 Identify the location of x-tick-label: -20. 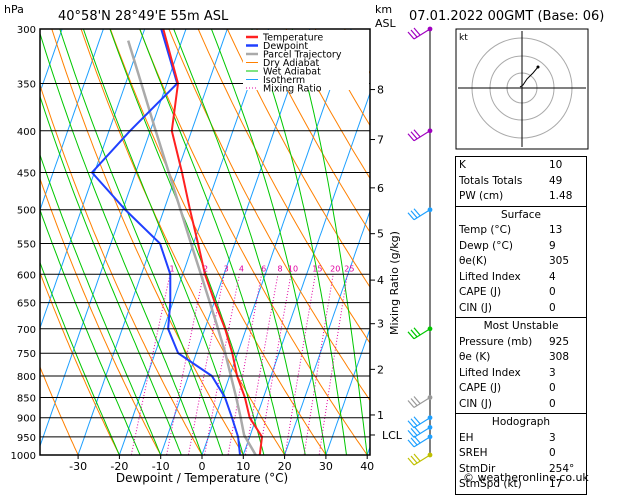
(119, 466).